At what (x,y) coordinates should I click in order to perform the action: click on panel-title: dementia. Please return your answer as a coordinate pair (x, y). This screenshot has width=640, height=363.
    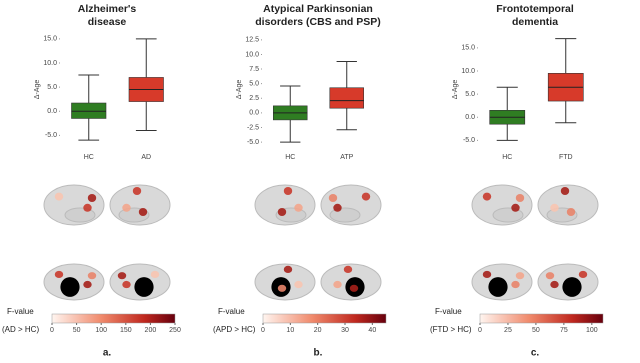
    Looking at the image, I should click on (535, 22).